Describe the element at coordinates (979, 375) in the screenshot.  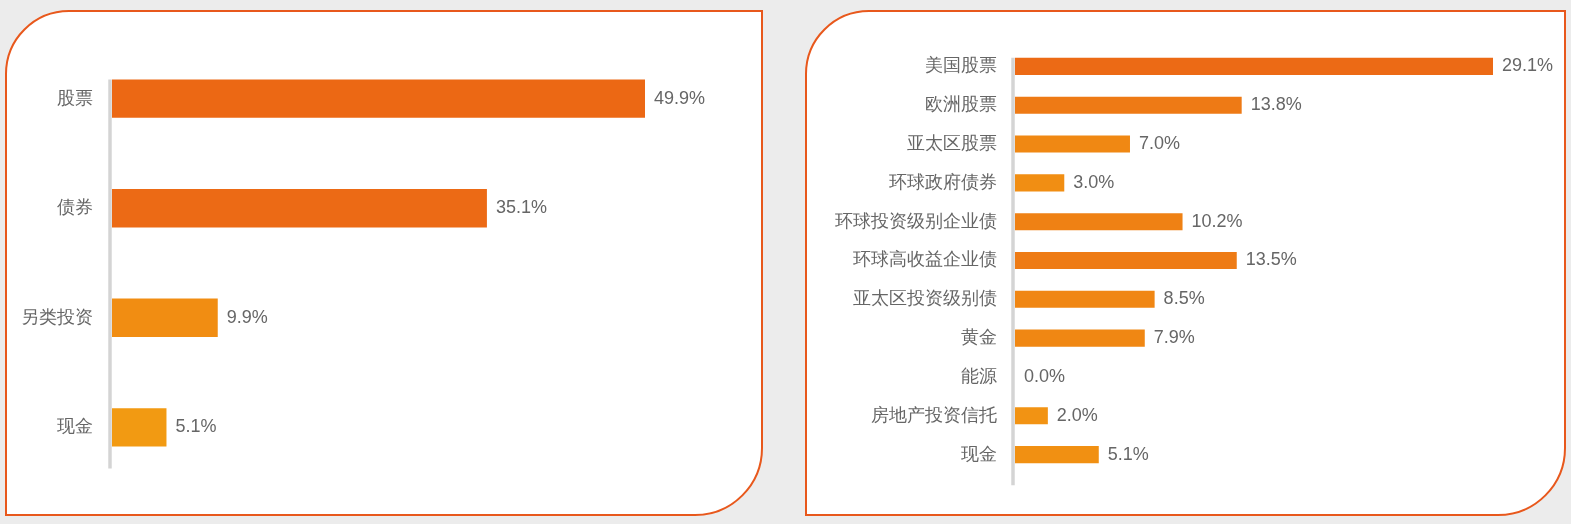
I see `y-tick-label: 能源` at that location.